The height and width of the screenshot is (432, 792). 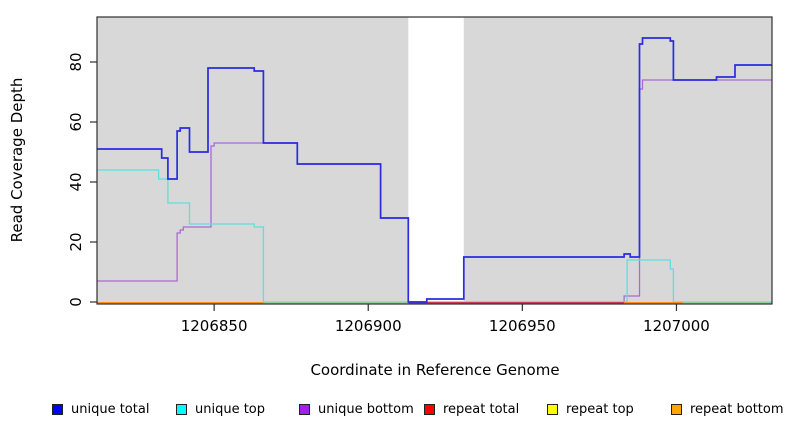 What do you see at coordinates (17, 160) in the screenshot?
I see `y-axis-title: Read Coverage Depth` at bounding box center [17, 160].